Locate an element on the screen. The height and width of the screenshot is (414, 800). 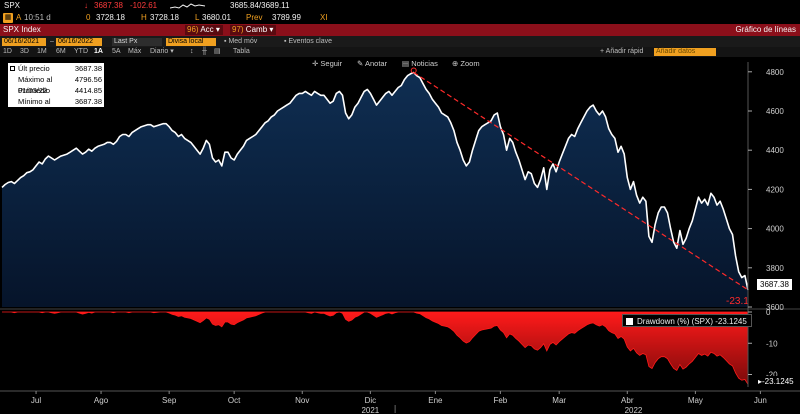
open-label: 0 is located at coordinates (88, 17).